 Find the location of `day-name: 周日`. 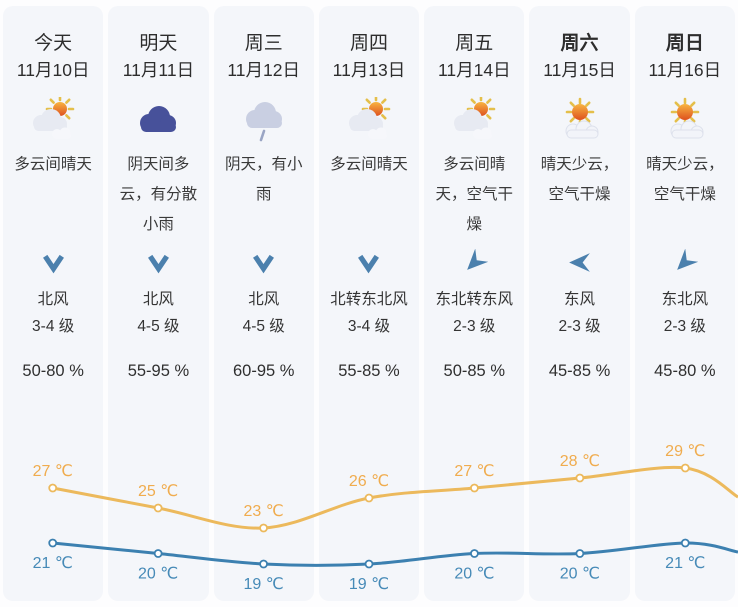

day-name: 周日 is located at coordinates (684, 43).